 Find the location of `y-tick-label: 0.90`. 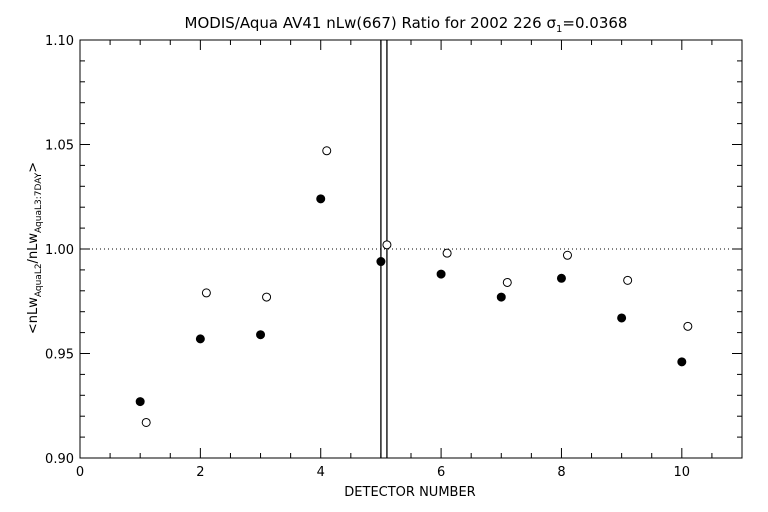

y-tick-label: 0.90 is located at coordinates (59, 459).